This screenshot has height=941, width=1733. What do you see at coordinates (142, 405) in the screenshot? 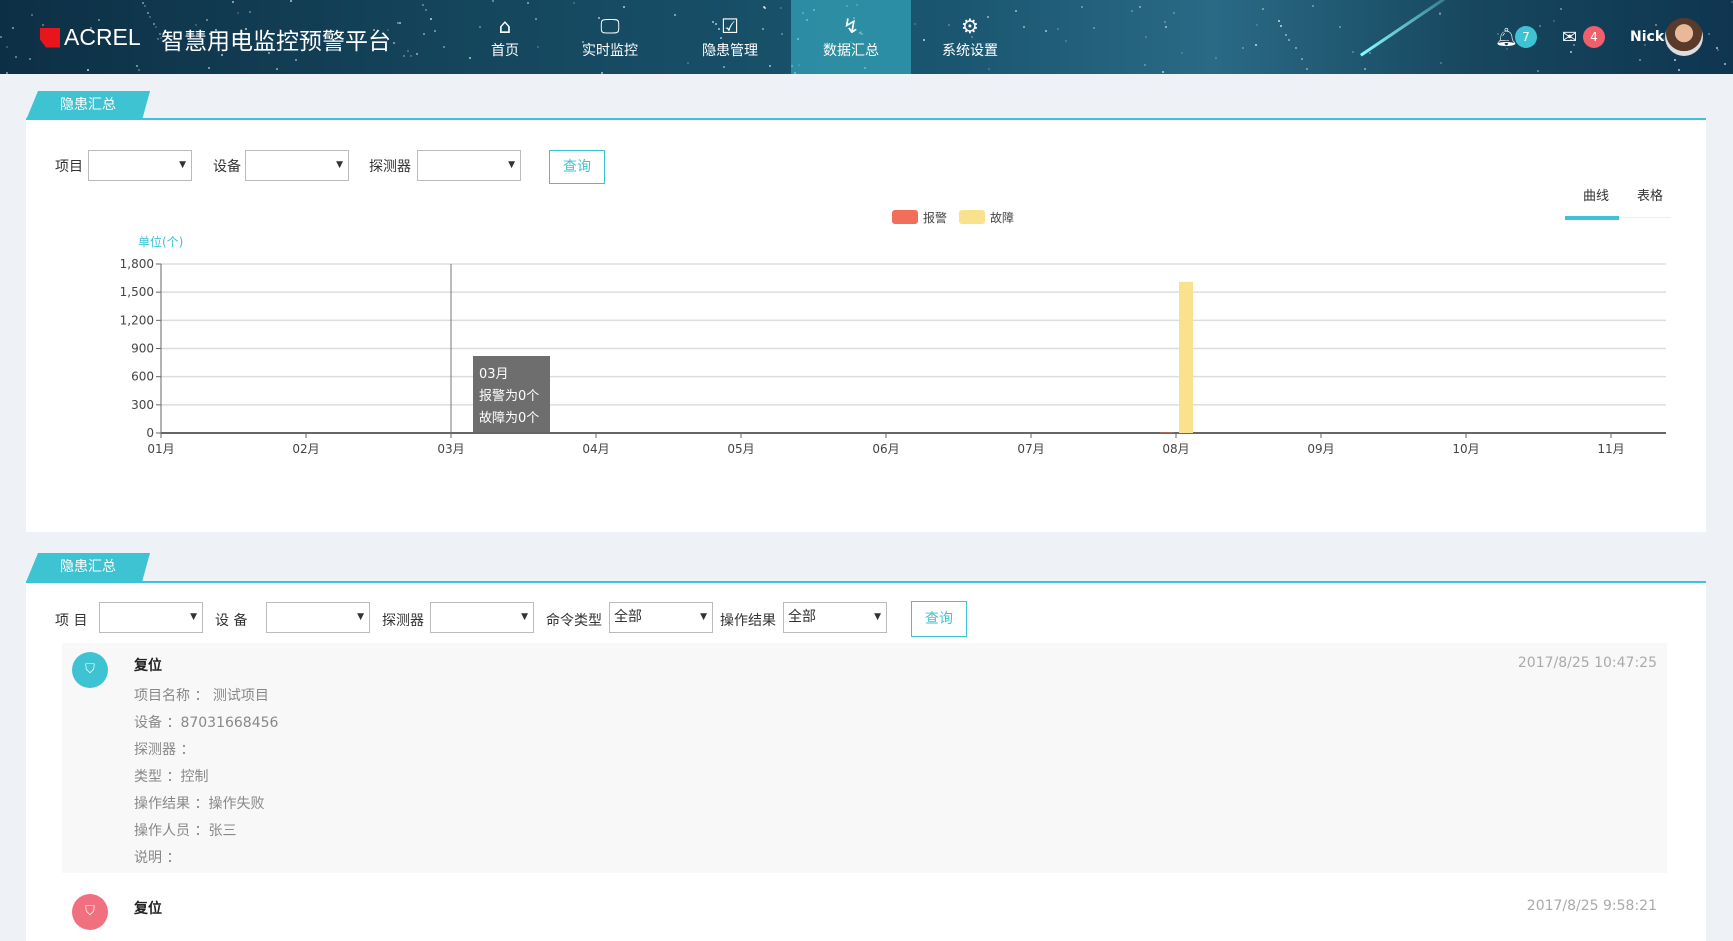
I see `y-tick-label: 300` at bounding box center [142, 405].